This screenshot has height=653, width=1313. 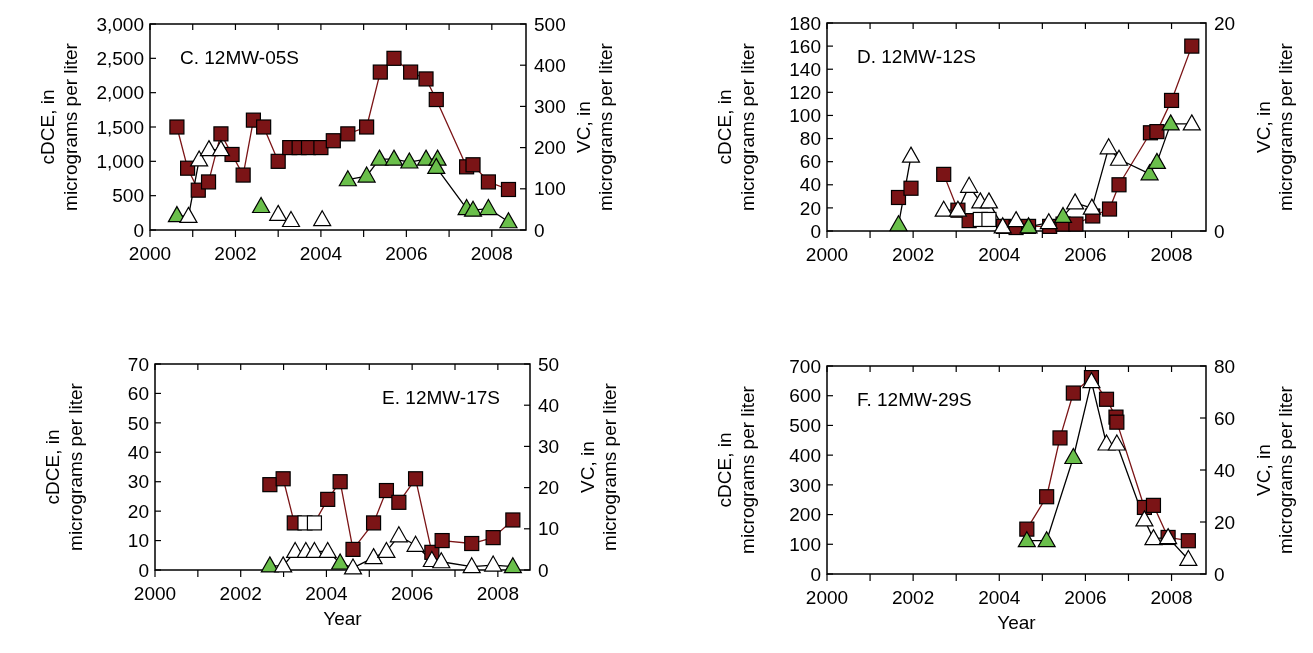 I want to click on y2-tick-label: 80, so click(x=1225, y=366).